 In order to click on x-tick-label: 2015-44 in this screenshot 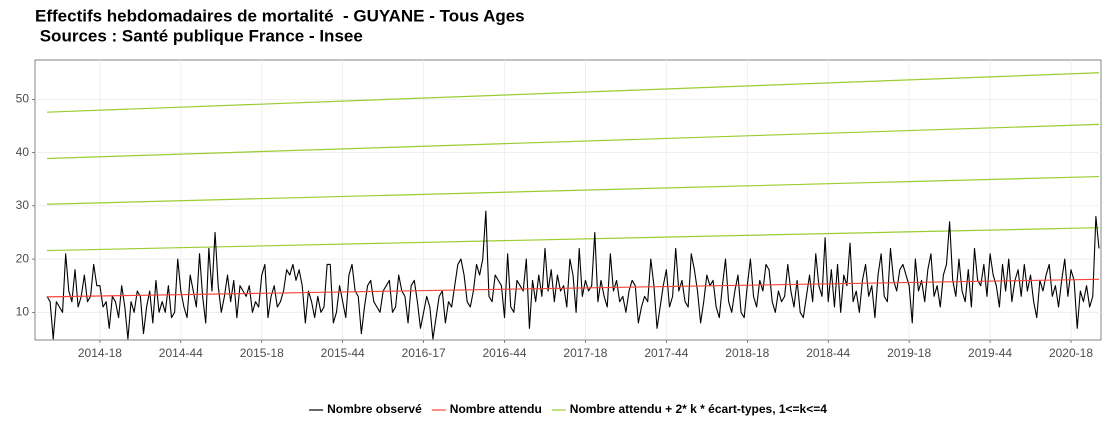, I will do `click(343, 353)`.